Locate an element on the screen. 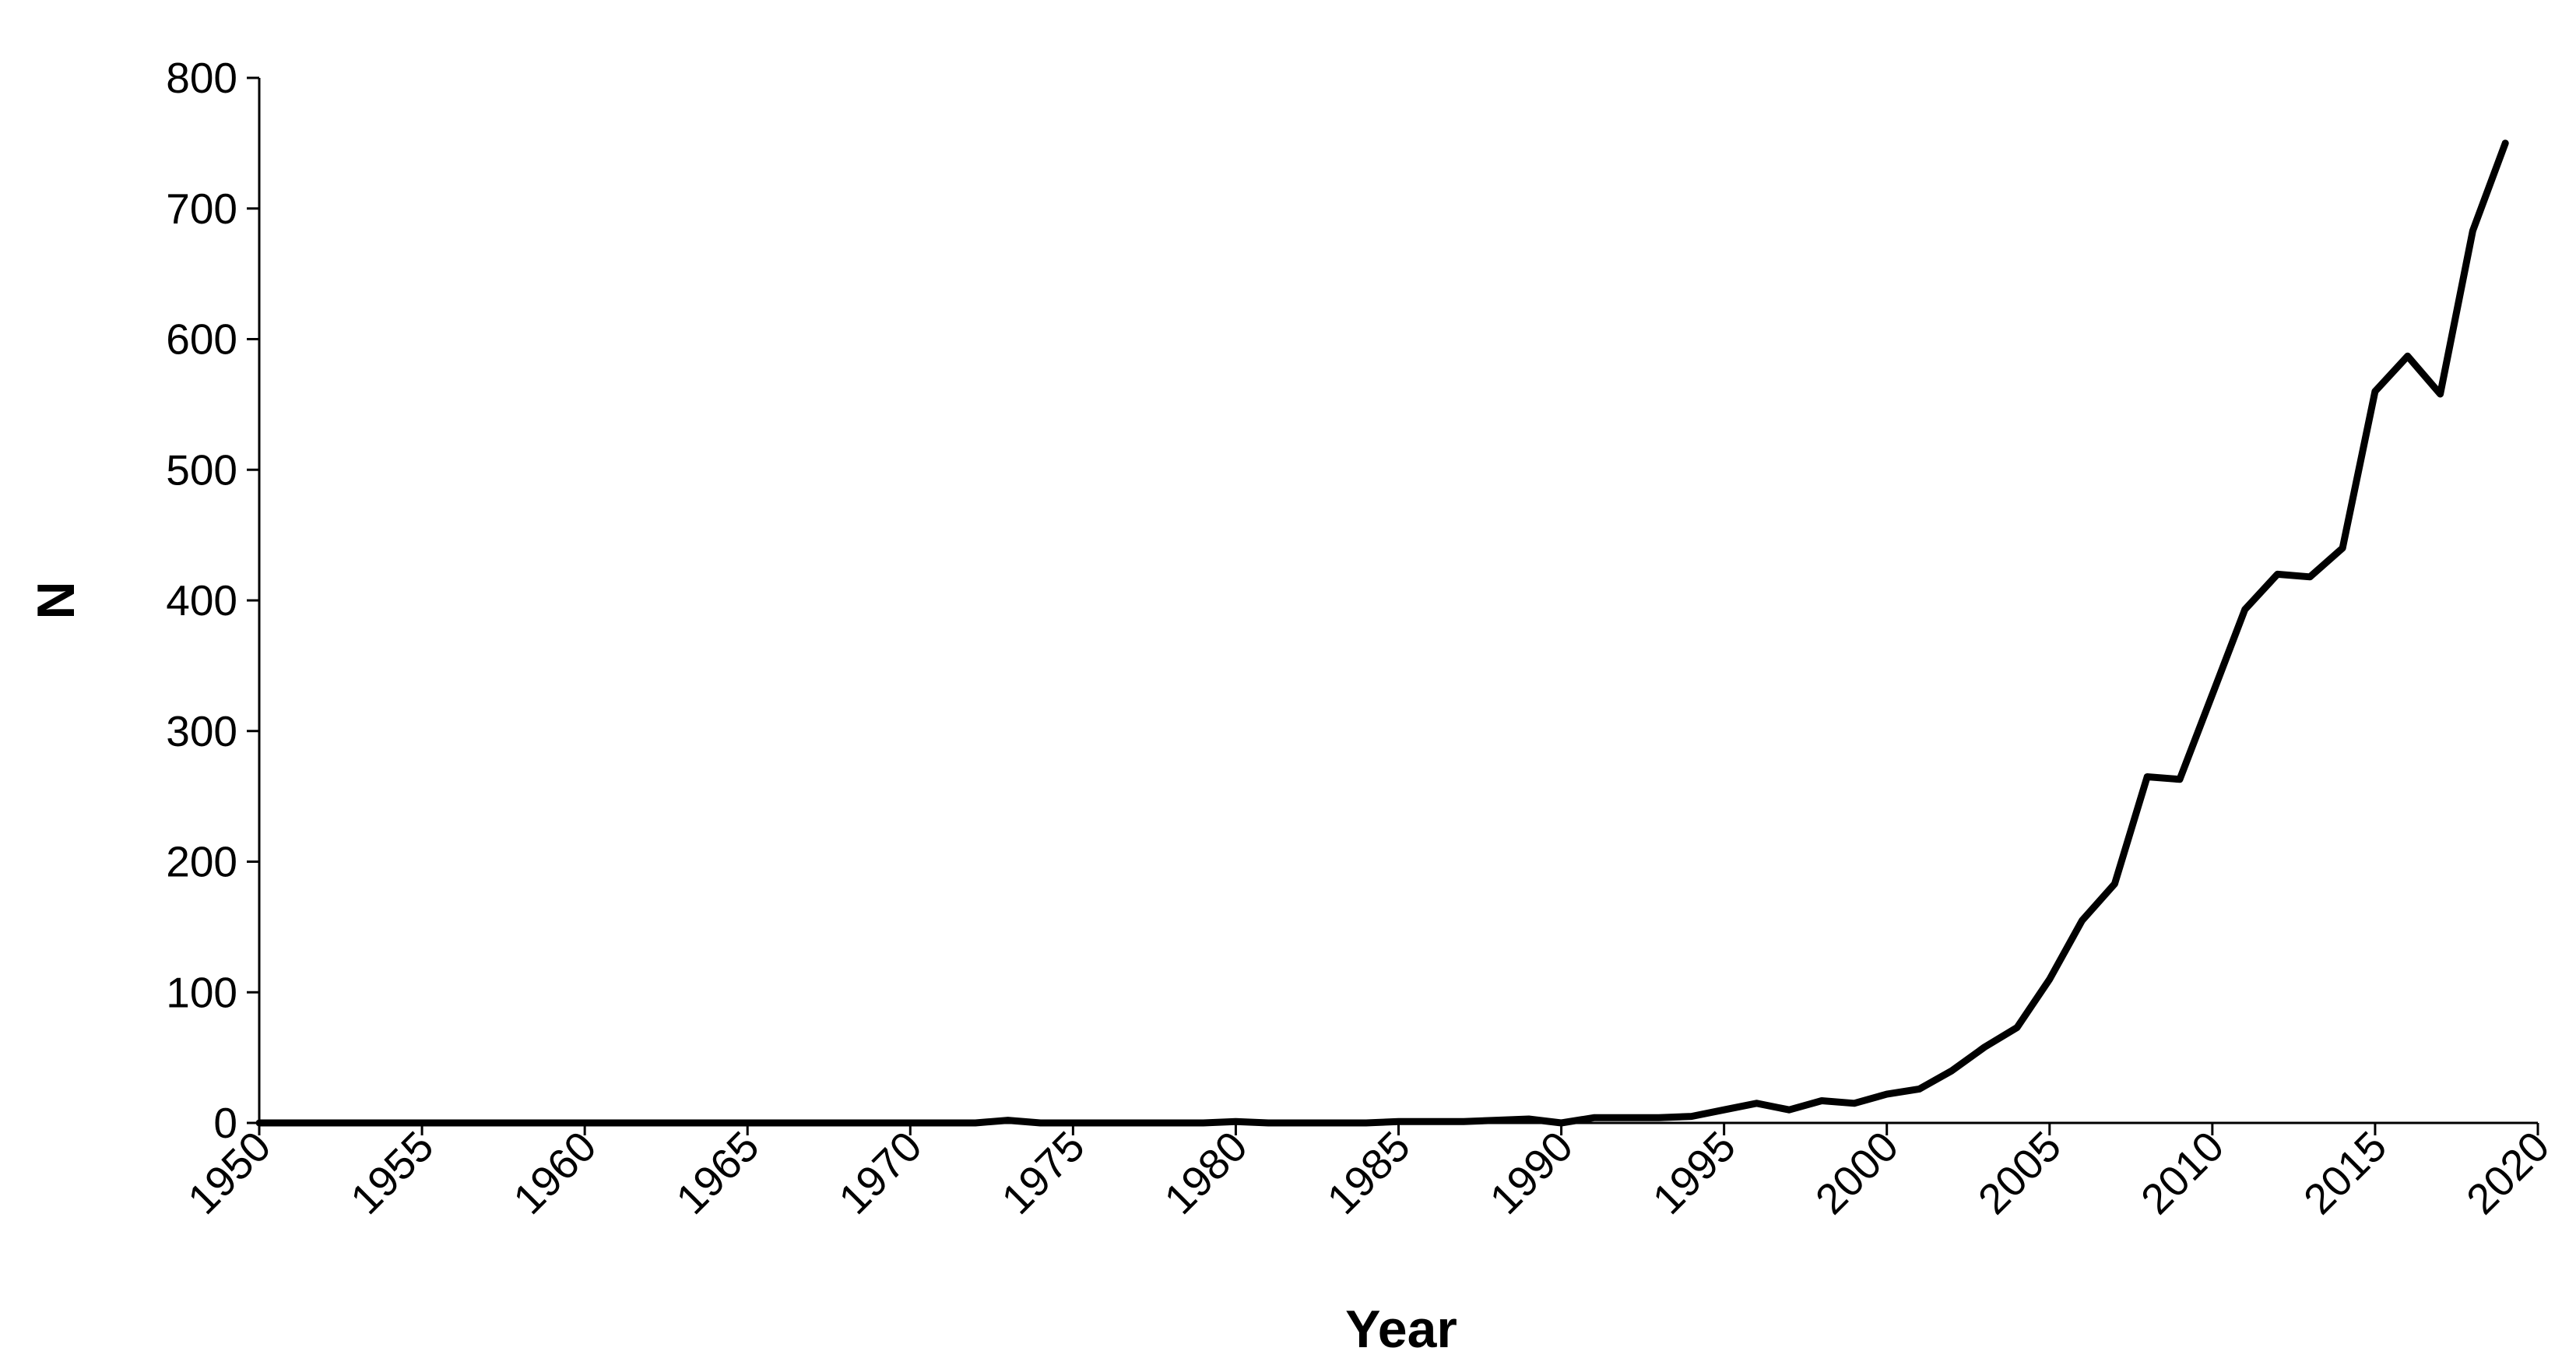 The image size is (2576, 1369). x-tick-label: 1970 is located at coordinates (880, 1172).